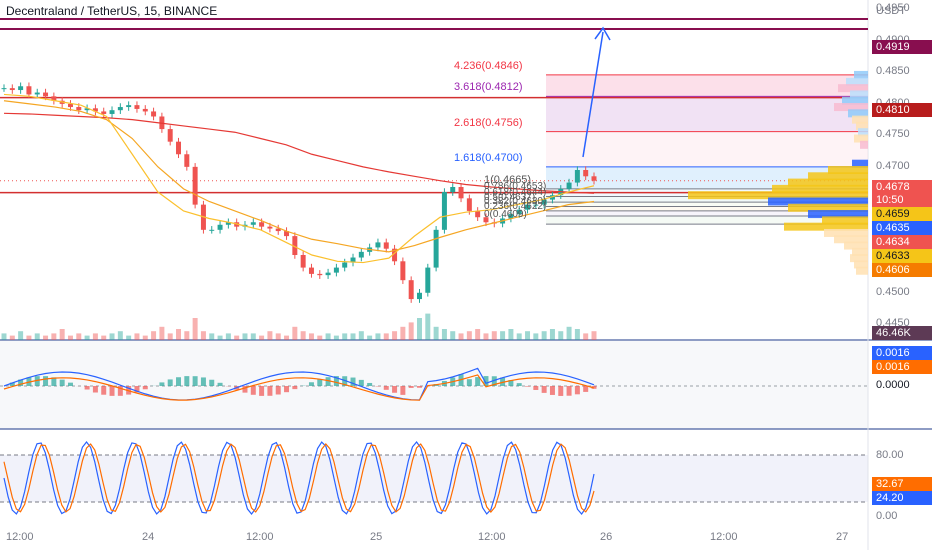 This screenshot has width=932, height=550. What do you see at coordinates (902, 214) in the screenshot?
I see `price-tag: 0.4659` at bounding box center [902, 214].